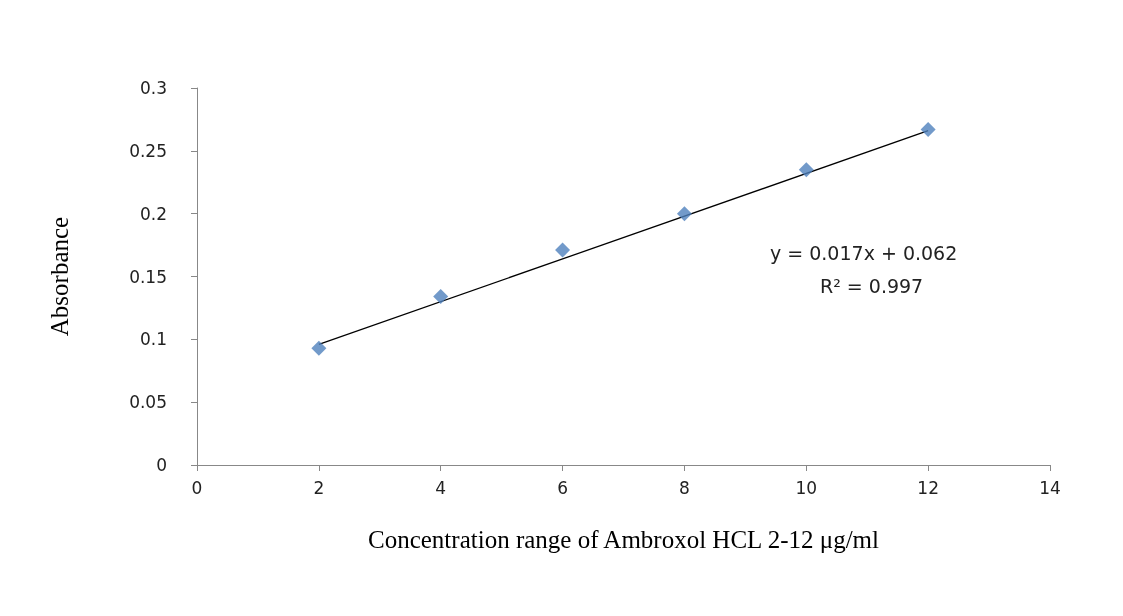 This screenshot has width=1123, height=616. What do you see at coordinates (441, 487) in the screenshot?
I see `x-tick-label: 4` at bounding box center [441, 487].